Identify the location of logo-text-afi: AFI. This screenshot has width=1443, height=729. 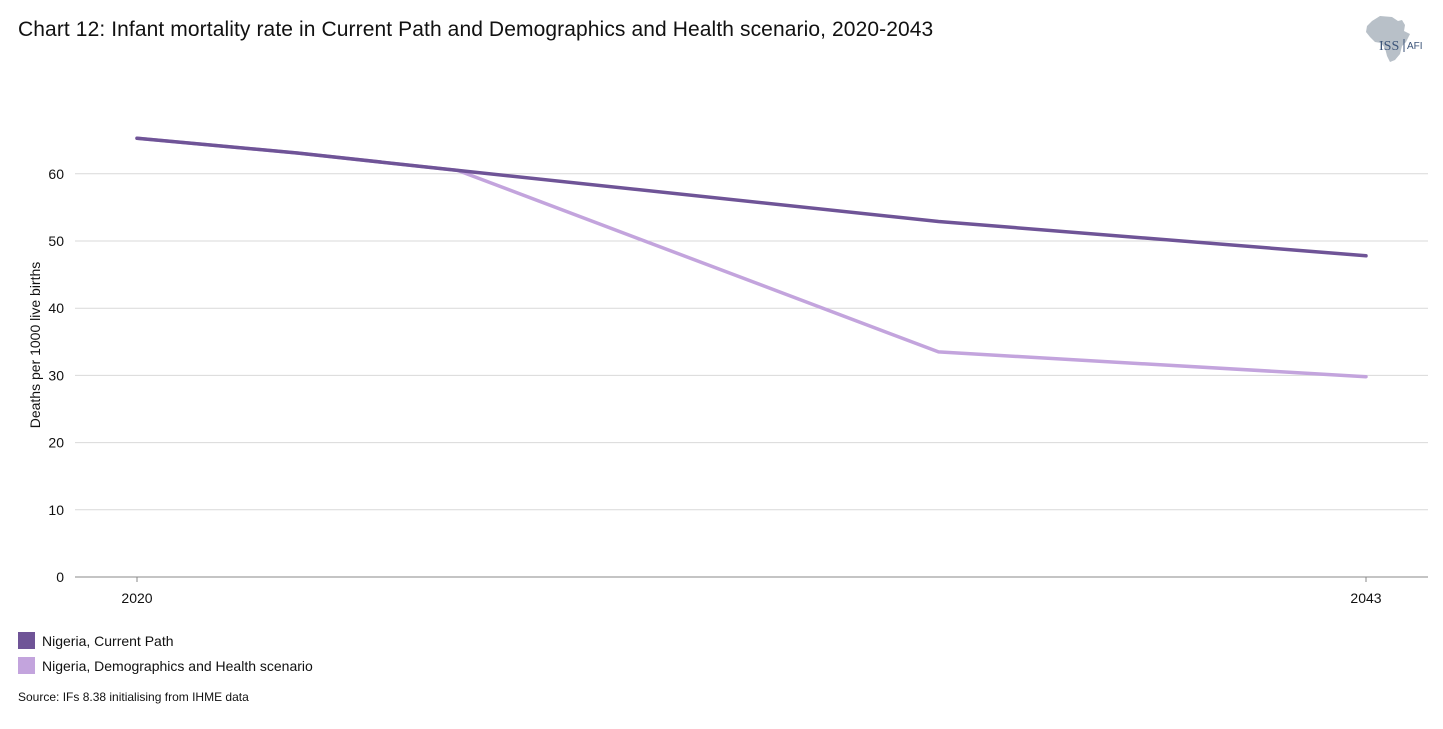
(1415, 46).